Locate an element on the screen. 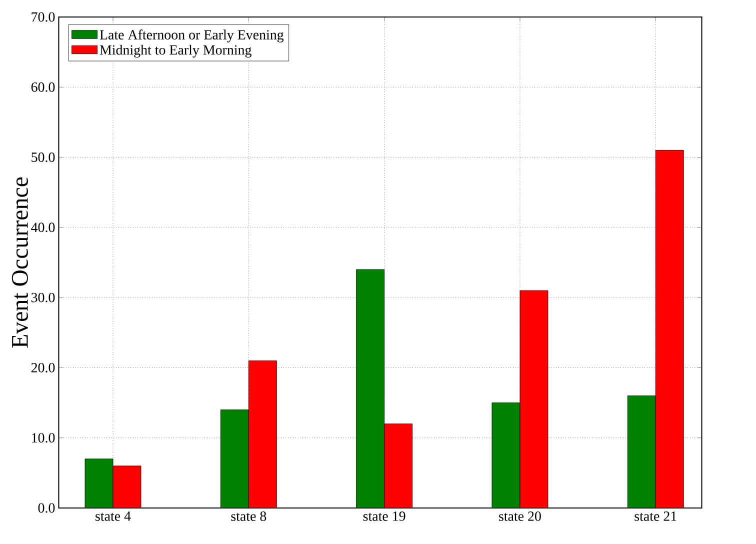 The height and width of the screenshot is (544, 756). y-tick-label: 70.0 is located at coordinates (43, 17).